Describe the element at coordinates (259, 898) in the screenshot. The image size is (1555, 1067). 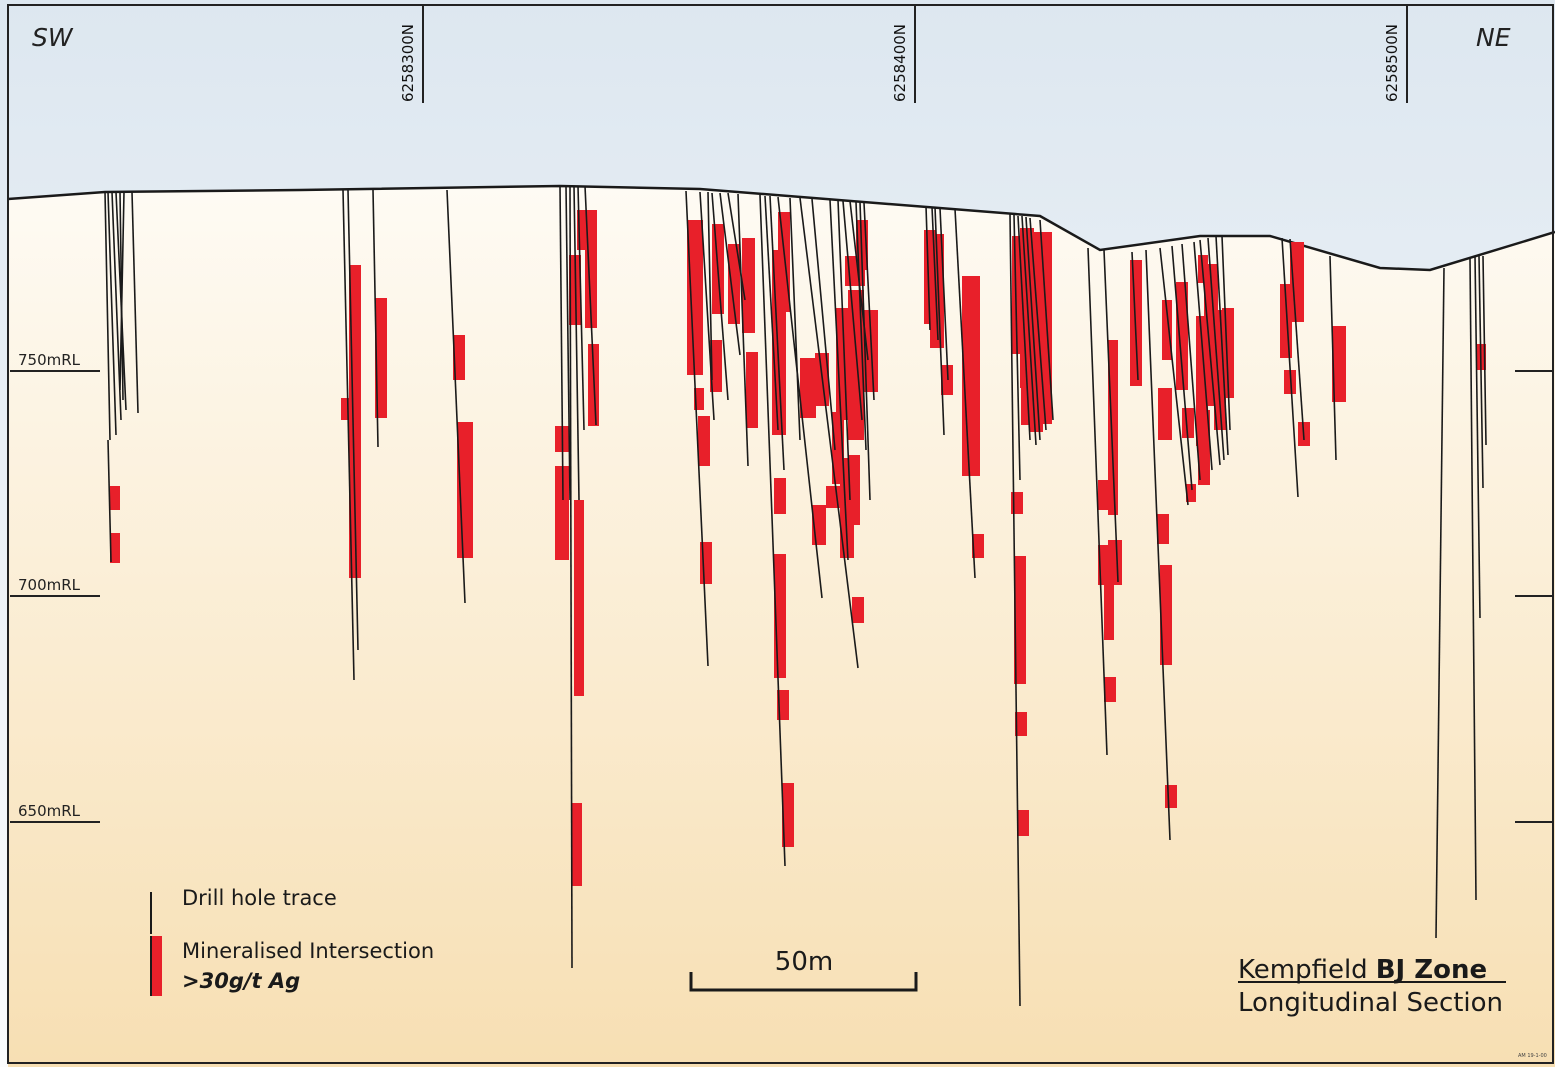
I see `legend-trace-label: Drill hole trace` at that location.